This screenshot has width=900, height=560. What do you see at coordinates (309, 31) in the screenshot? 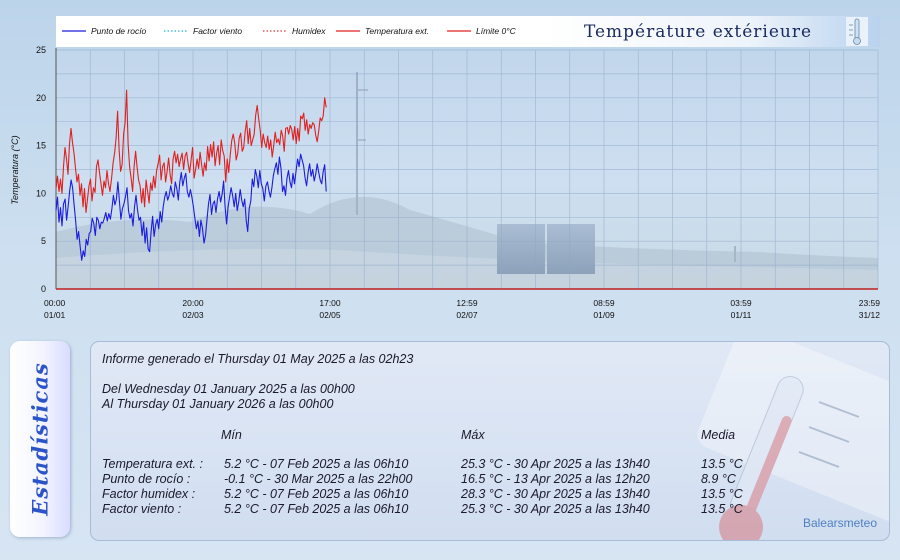
I see `legend-label: Humidex` at bounding box center [309, 31].